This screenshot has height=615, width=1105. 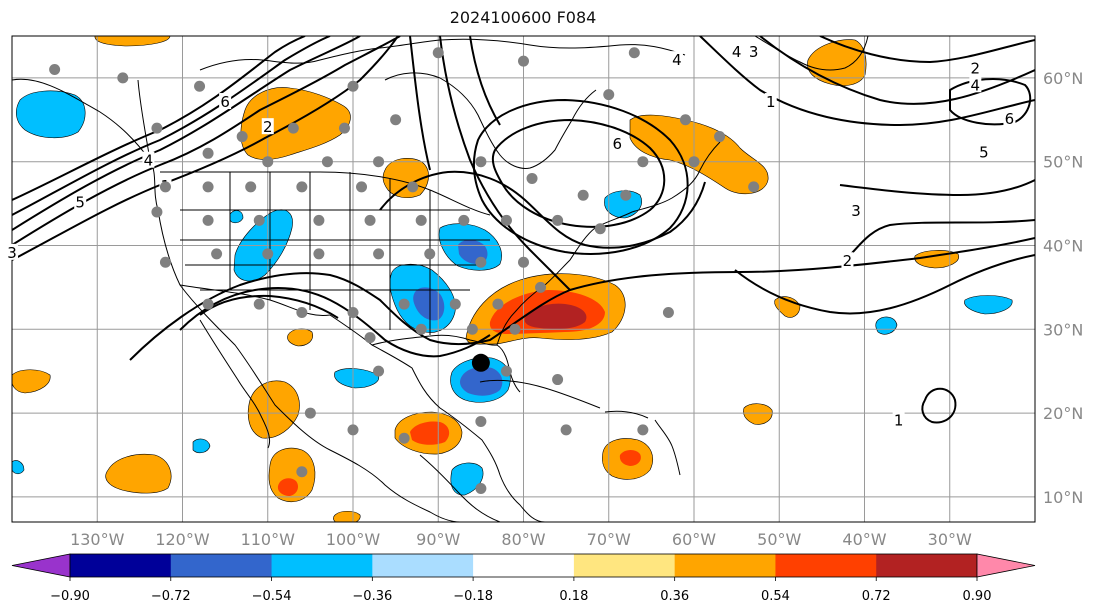 I want to click on longitude-tick-label: 80°W, so click(x=523, y=539).